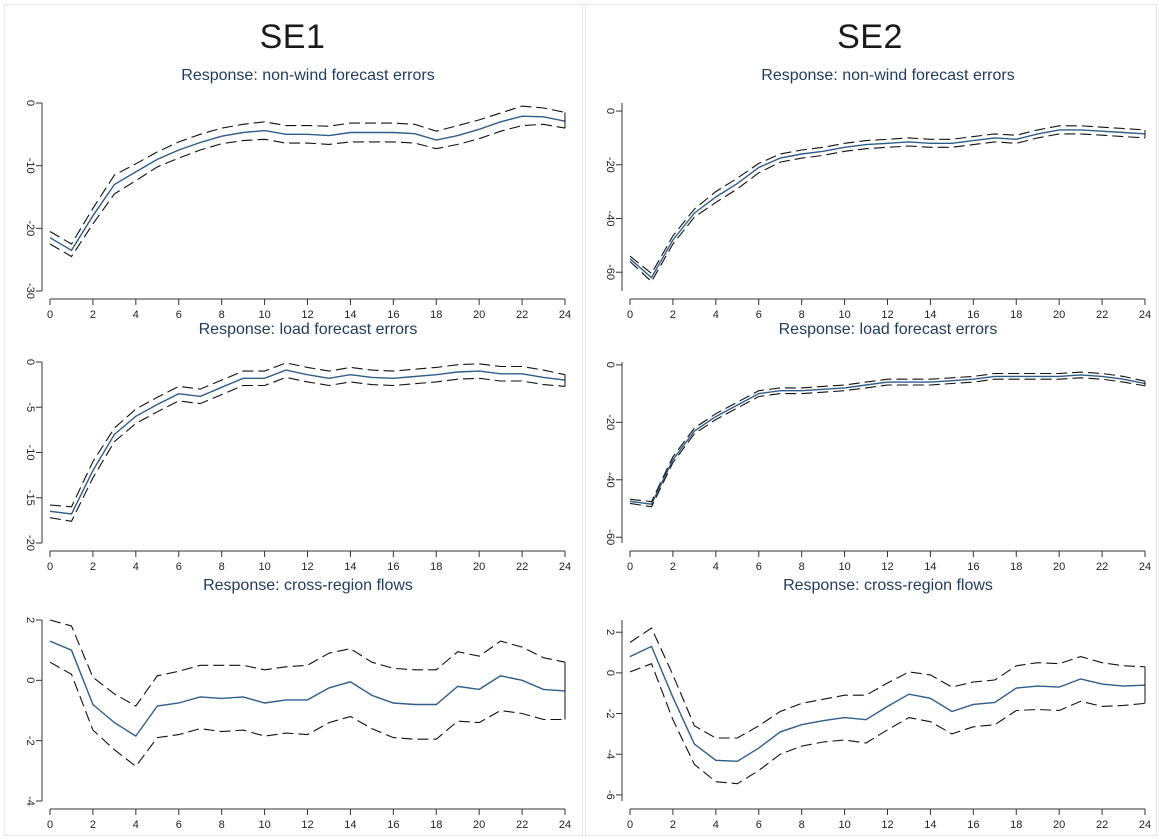 Image resolution: width=1159 pixels, height=839 pixels. I want to click on y-tick-label: -5, so click(30, 407).